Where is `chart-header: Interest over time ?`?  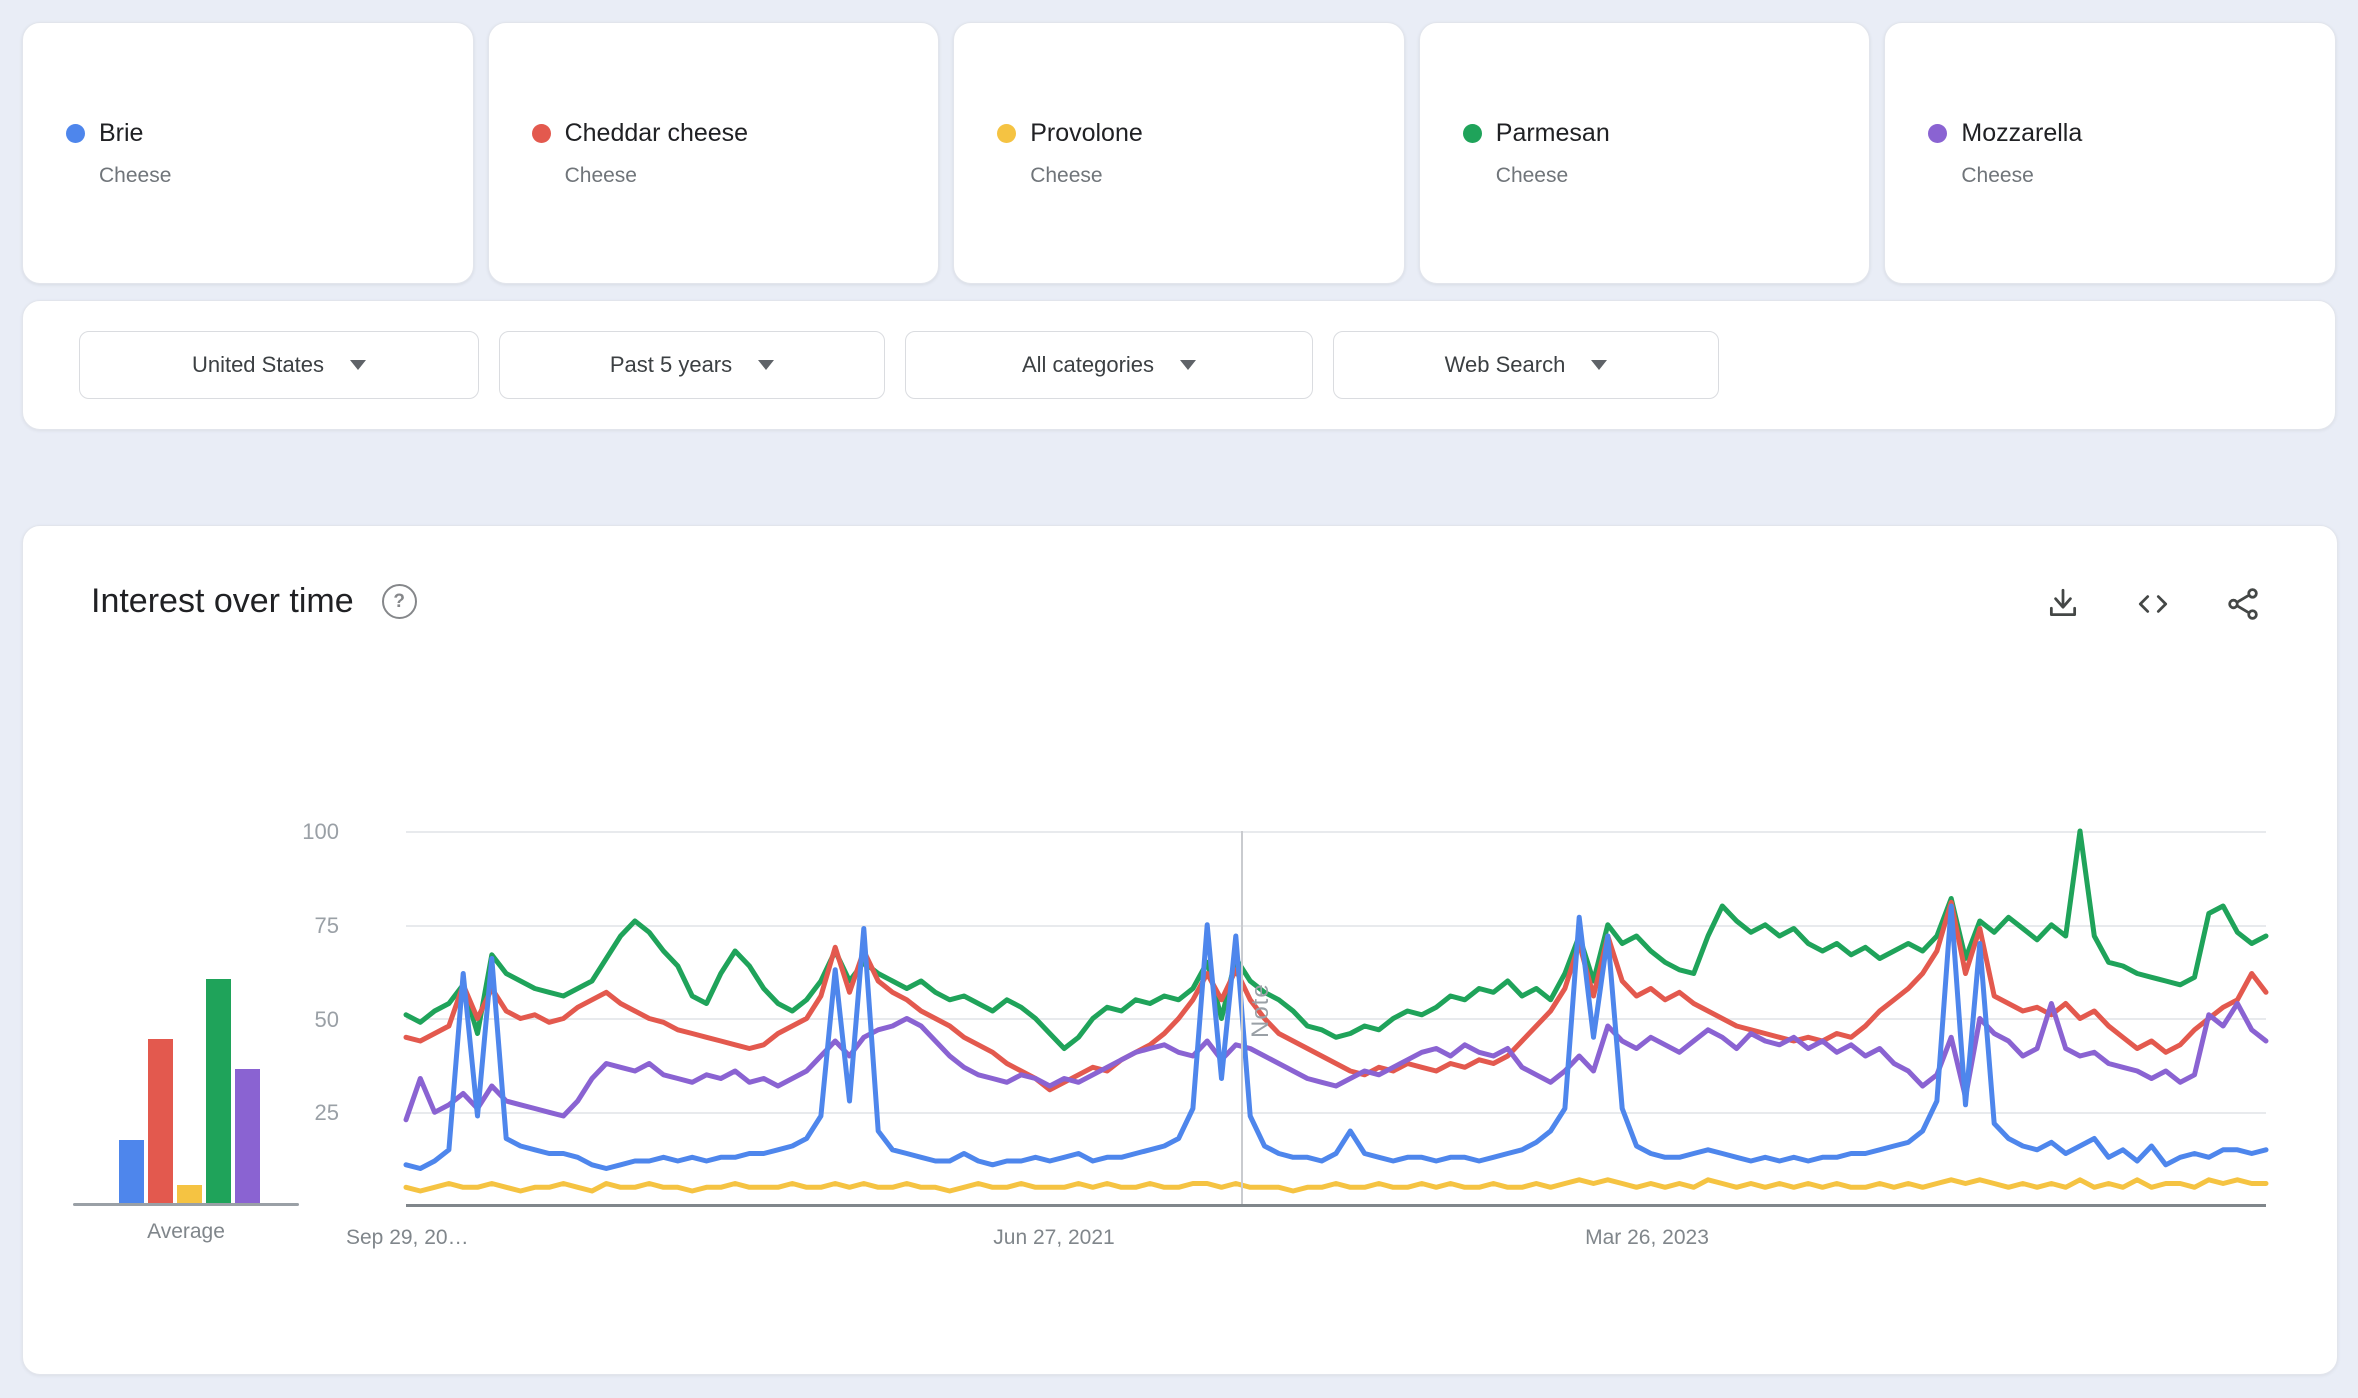 chart-header: Interest over time ? is located at coordinates (254, 601).